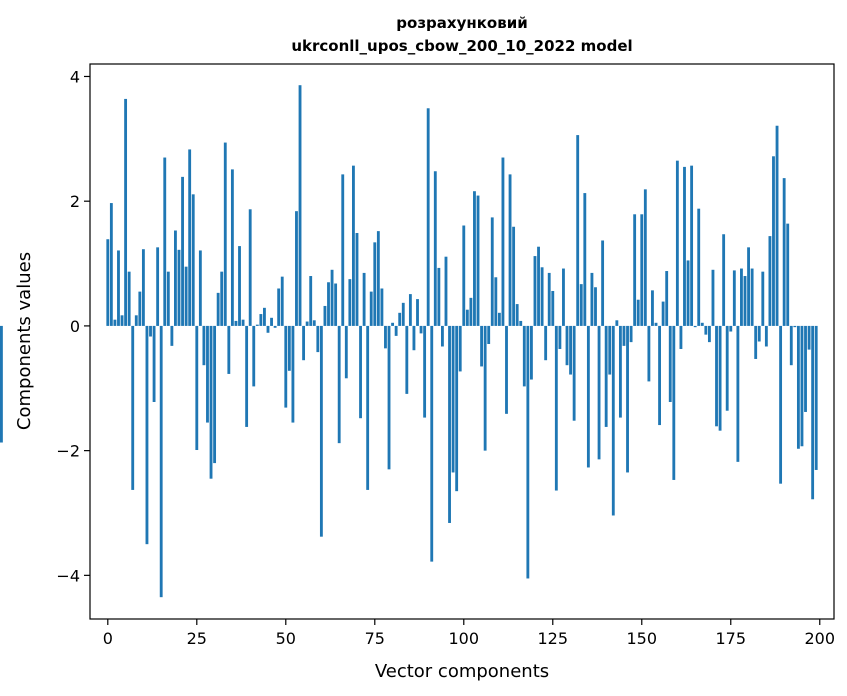  I want to click on x-axis-ticks: 0 25 50 75 100 125 150 175 200, so click(469, 633).